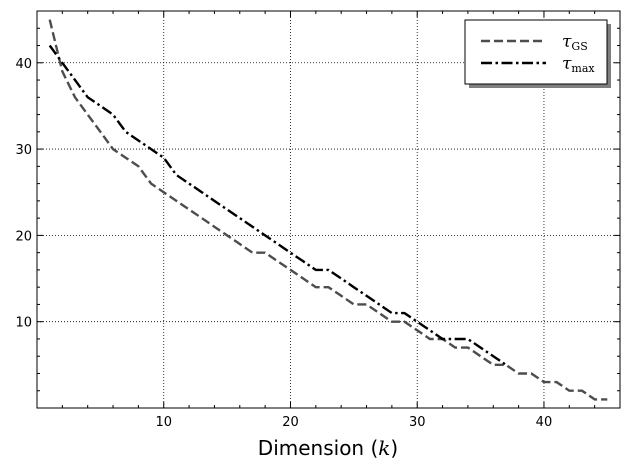  Describe the element at coordinates (394, 448) in the screenshot. I see `x-axis-title-suffix: )` at that location.